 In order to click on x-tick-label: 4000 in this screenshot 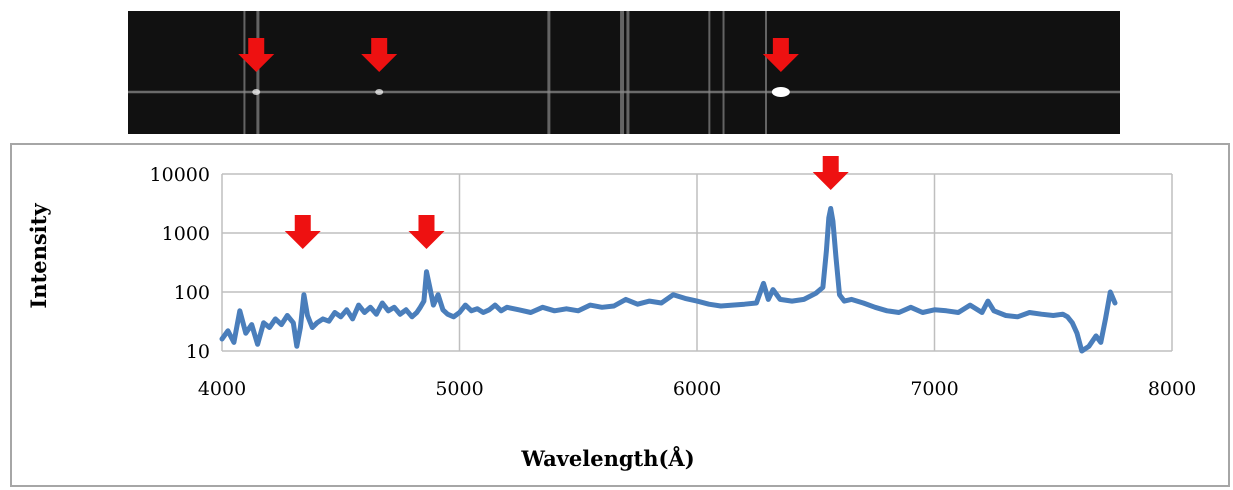, I will do `click(222, 389)`.